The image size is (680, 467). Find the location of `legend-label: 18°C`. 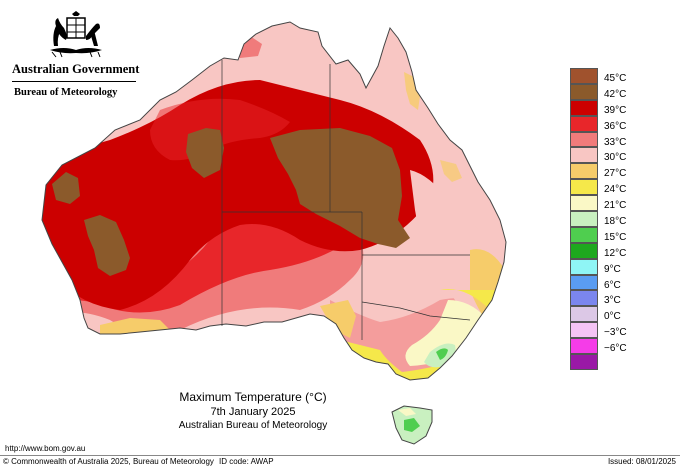

legend-label: 18°C is located at coordinates (615, 222).